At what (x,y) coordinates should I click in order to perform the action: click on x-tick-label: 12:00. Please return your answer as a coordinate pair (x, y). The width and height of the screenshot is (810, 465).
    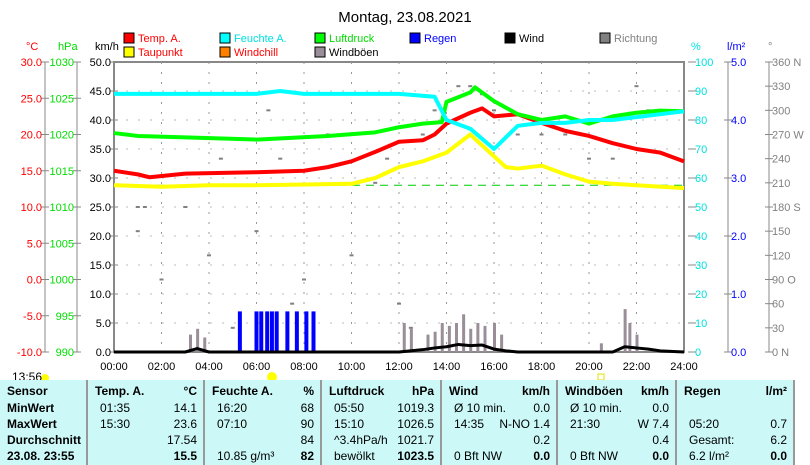
    Looking at the image, I should click on (399, 367).